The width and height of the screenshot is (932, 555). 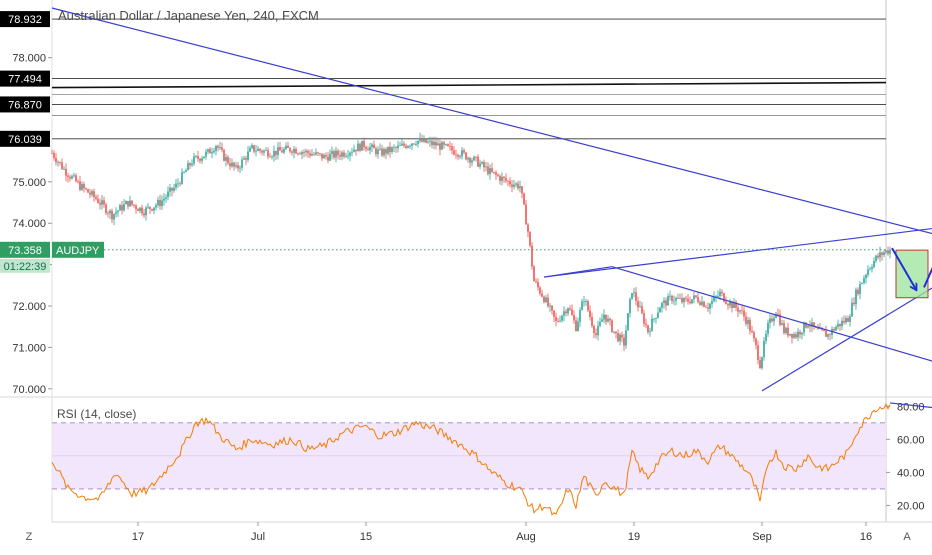 I want to click on time-tick-label: Aug, so click(x=526, y=537).